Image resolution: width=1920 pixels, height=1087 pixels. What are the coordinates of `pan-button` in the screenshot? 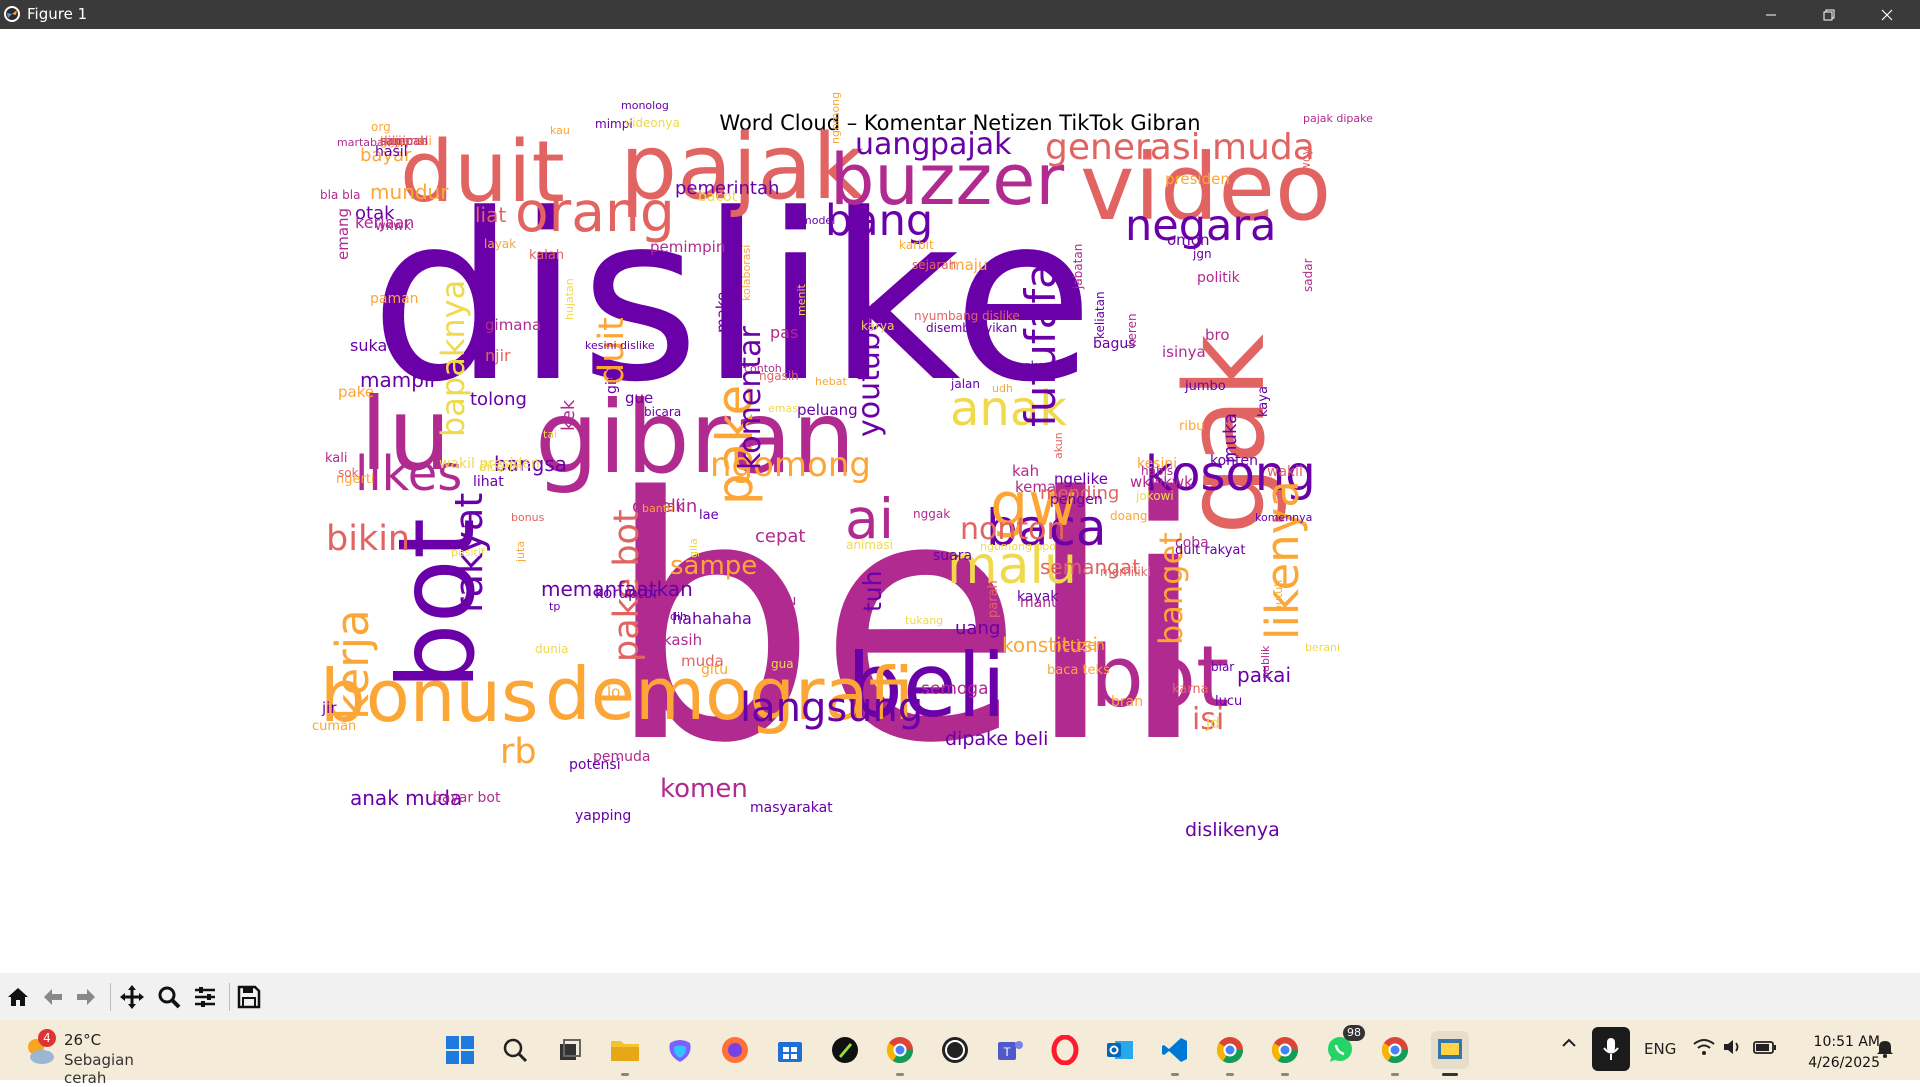 It's located at (132, 997).